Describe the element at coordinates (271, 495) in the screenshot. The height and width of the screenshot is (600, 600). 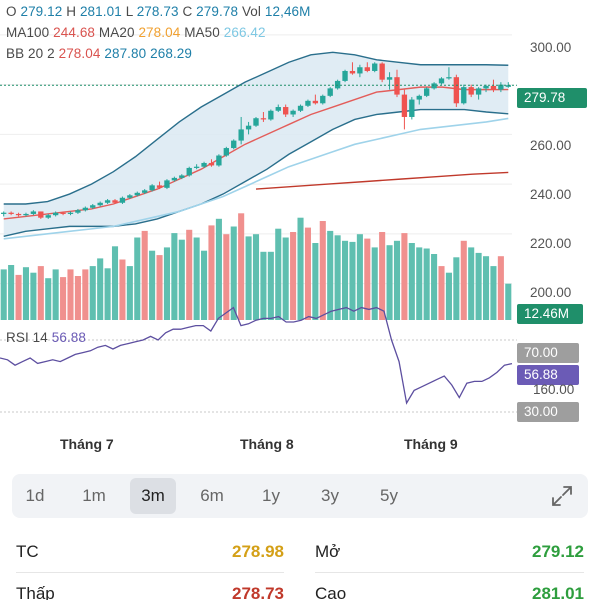
I see `range-1y-button: 1y` at that location.